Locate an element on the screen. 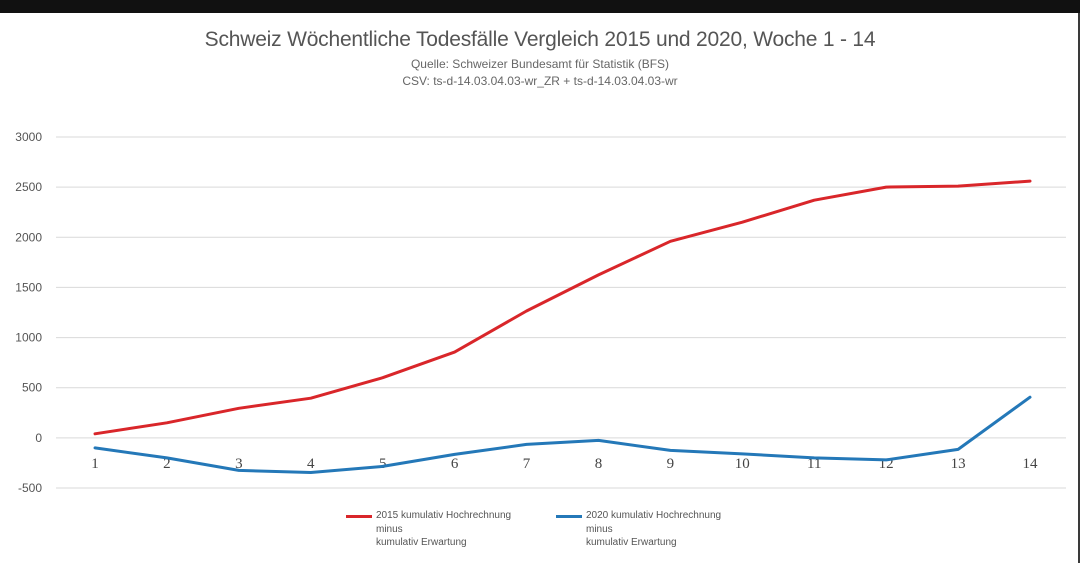  legend-swatch-2015 is located at coordinates (359, 516).